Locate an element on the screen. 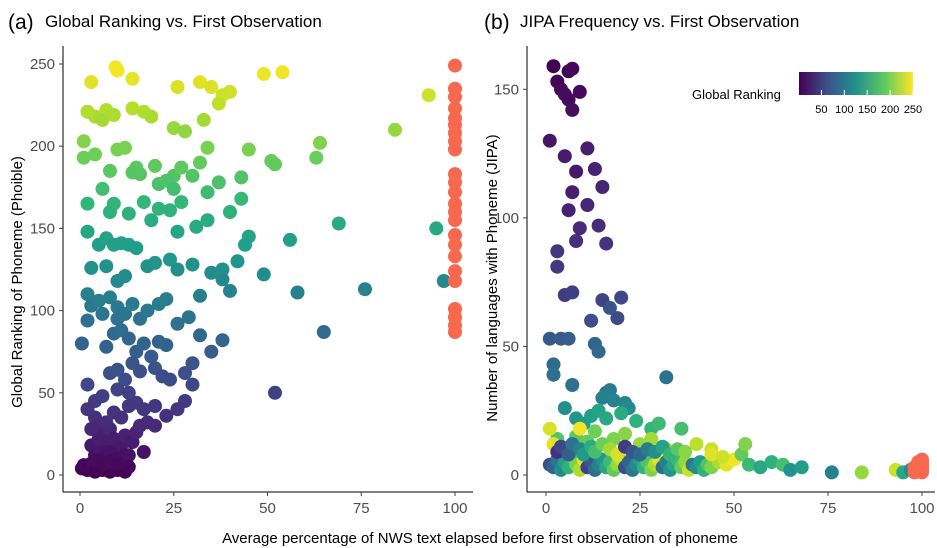 The width and height of the screenshot is (937, 548). y-tick-label: 150 is located at coordinates (42, 228).